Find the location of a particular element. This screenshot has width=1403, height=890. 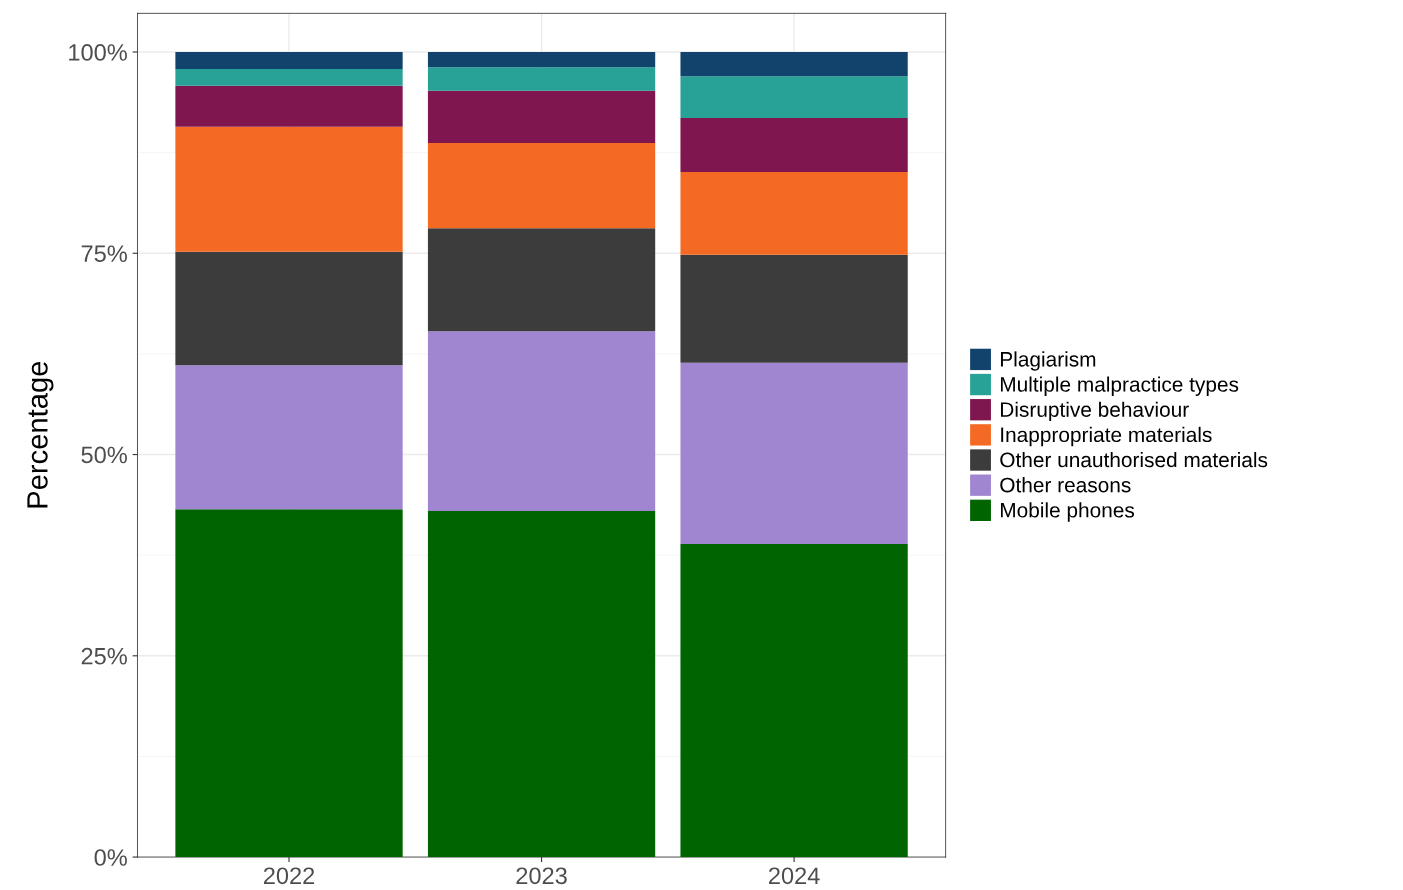

y-axis-title: Percentage is located at coordinates (40, 434).